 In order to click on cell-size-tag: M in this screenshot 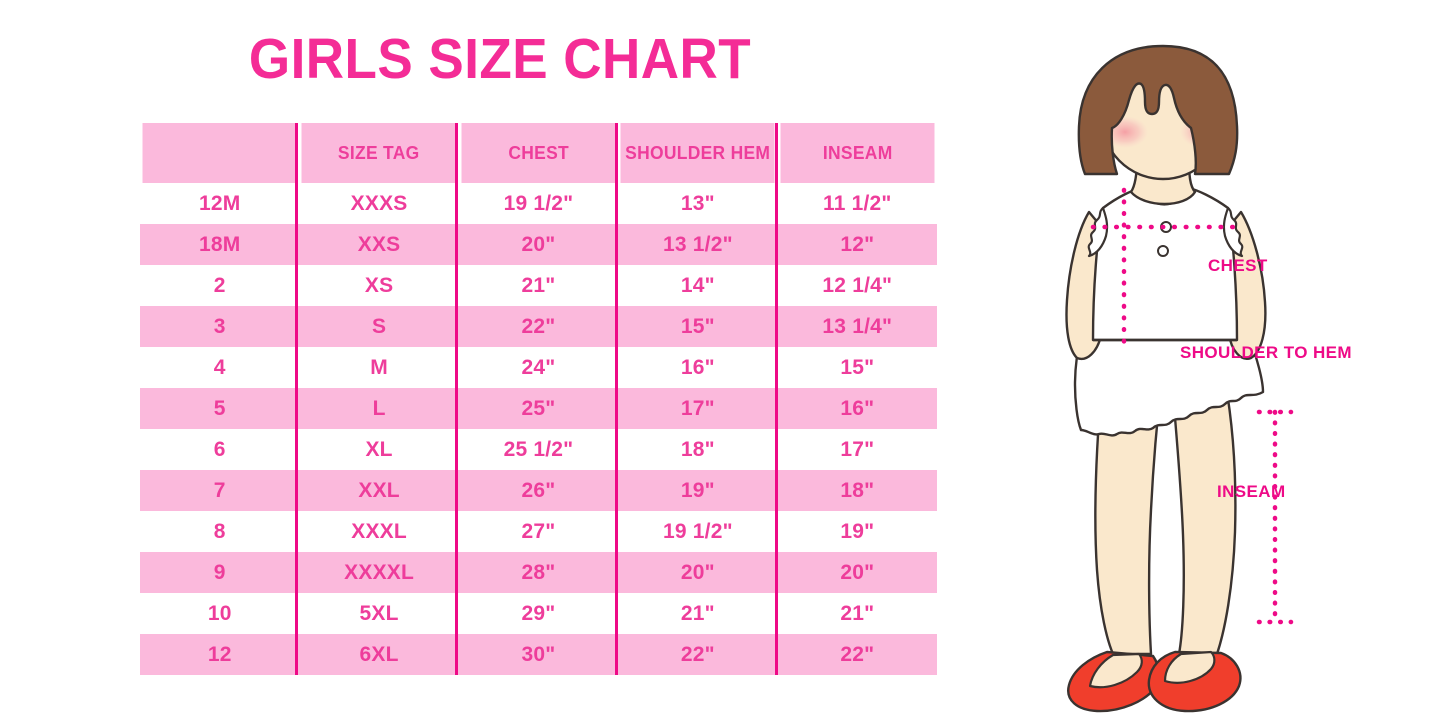, I will do `click(379, 367)`.